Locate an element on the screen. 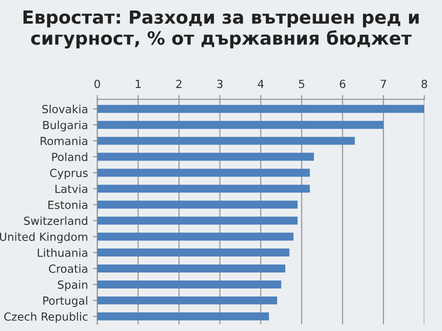  y-tick-label: Latvia is located at coordinates (71, 189).